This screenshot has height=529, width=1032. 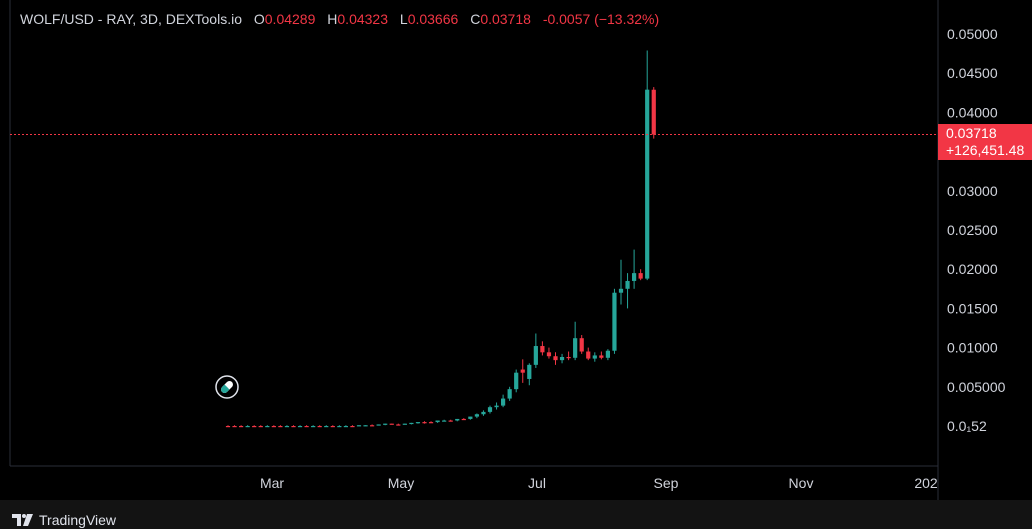 What do you see at coordinates (976, 387) in the screenshot?
I see `price-axis-tick: 0.005000` at bounding box center [976, 387].